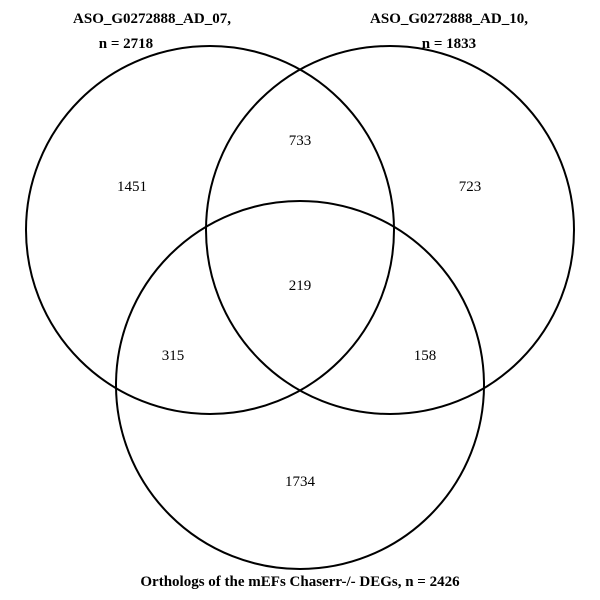 Image resolution: width=600 pixels, height=600 pixels. I want to click on set-label-aso-07-count: n = 2718, so click(126, 44).